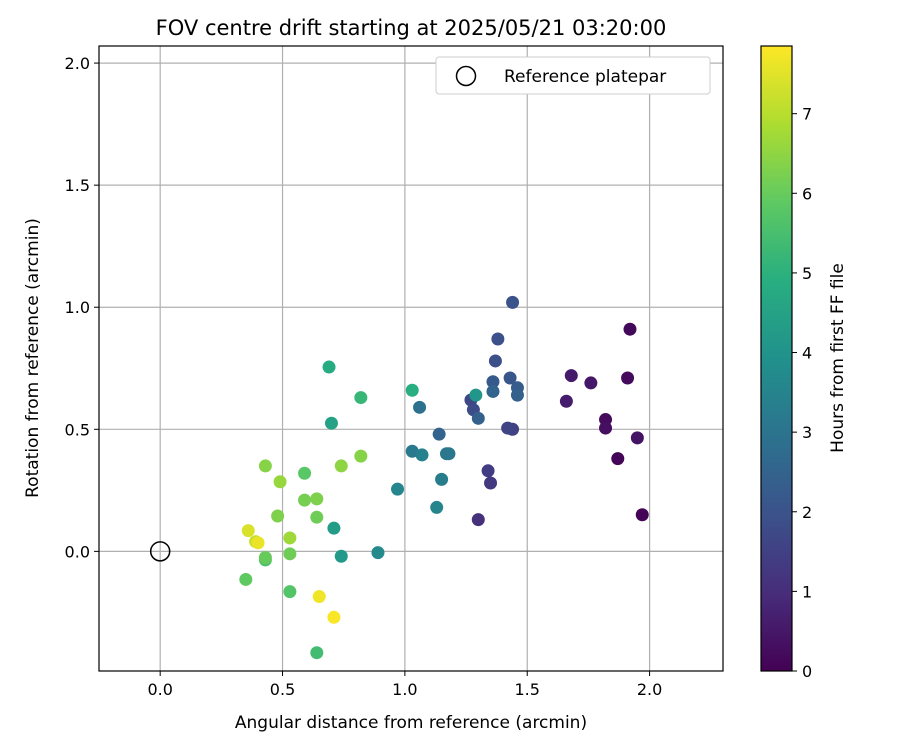 Image resolution: width=900 pixels, height=750 pixels. I want to click on y-axis-ticks: 0.0 0.5 1.0 1.5 2.0, so click(82, 307).